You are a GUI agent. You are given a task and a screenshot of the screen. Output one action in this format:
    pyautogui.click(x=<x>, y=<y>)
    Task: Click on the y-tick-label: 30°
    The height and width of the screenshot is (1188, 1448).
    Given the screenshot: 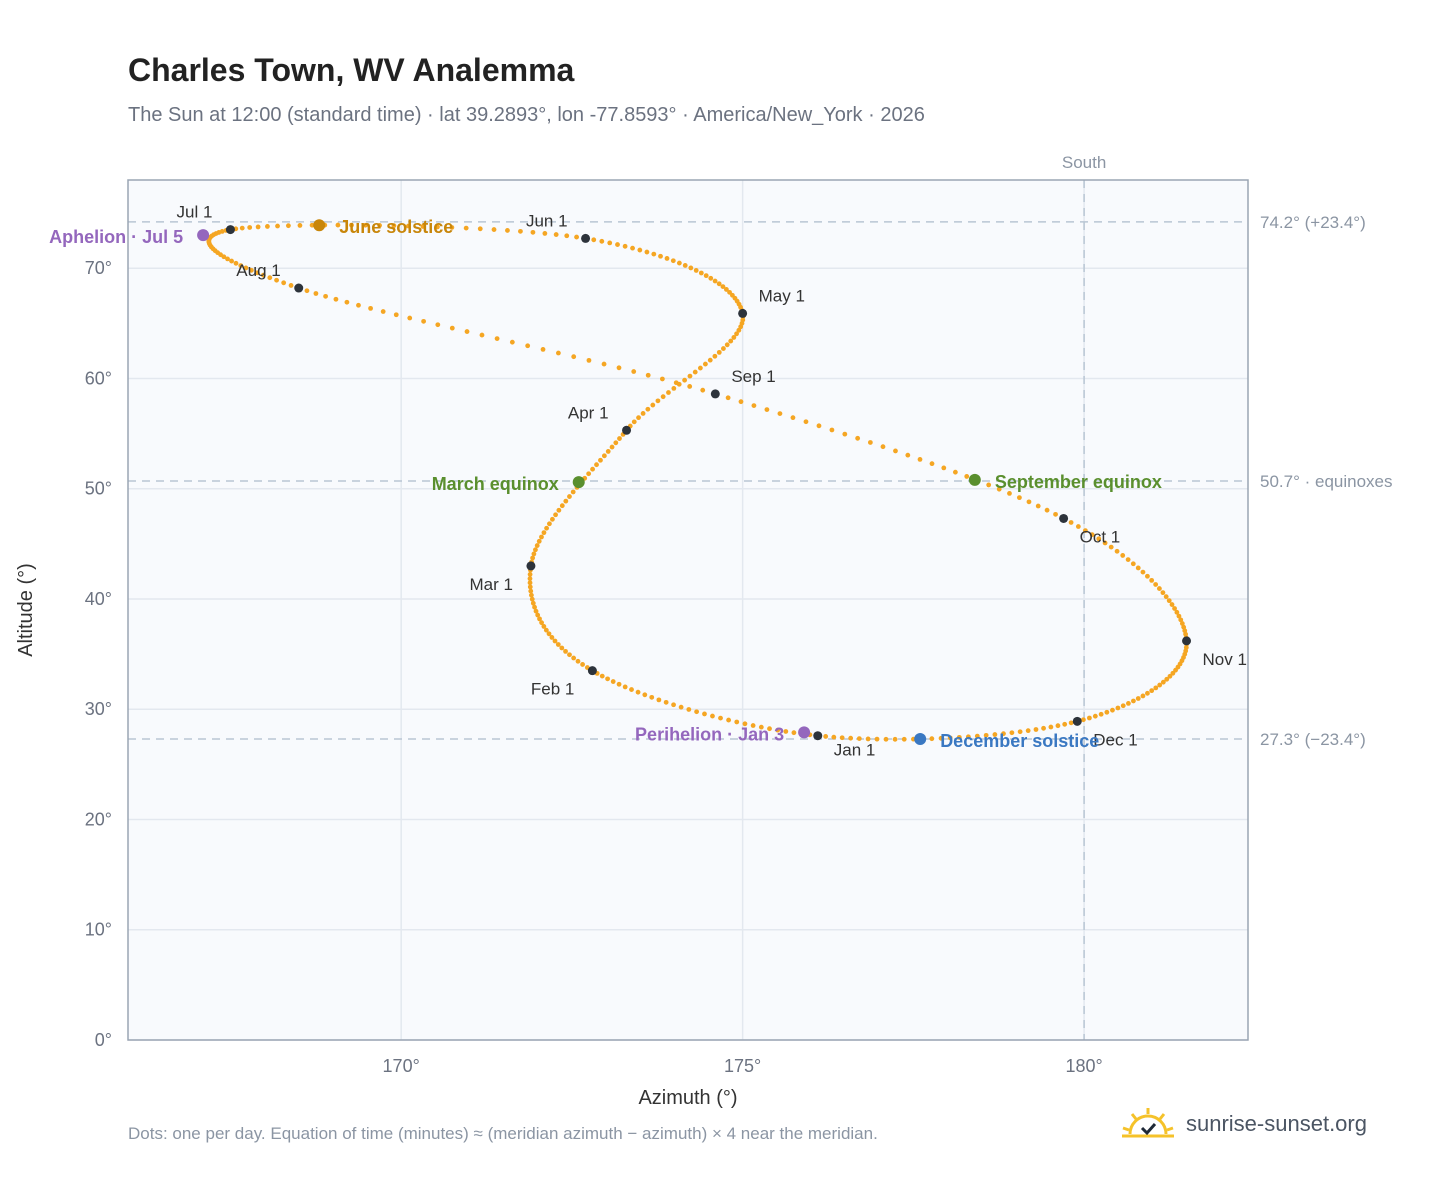 What is the action you would take?
    pyautogui.click(x=98, y=709)
    